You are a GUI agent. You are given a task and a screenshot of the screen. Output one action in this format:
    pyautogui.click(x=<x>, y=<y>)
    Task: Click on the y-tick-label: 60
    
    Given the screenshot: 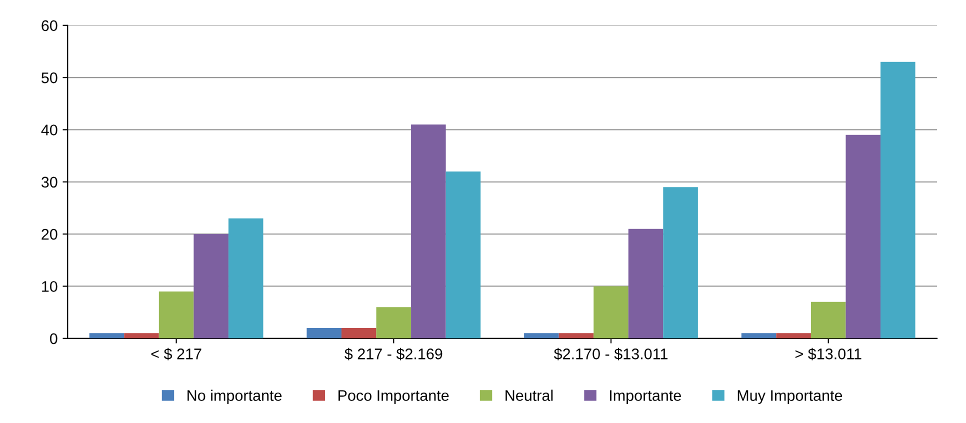 What is the action you would take?
    pyautogui.click(x=50, y=26)
    